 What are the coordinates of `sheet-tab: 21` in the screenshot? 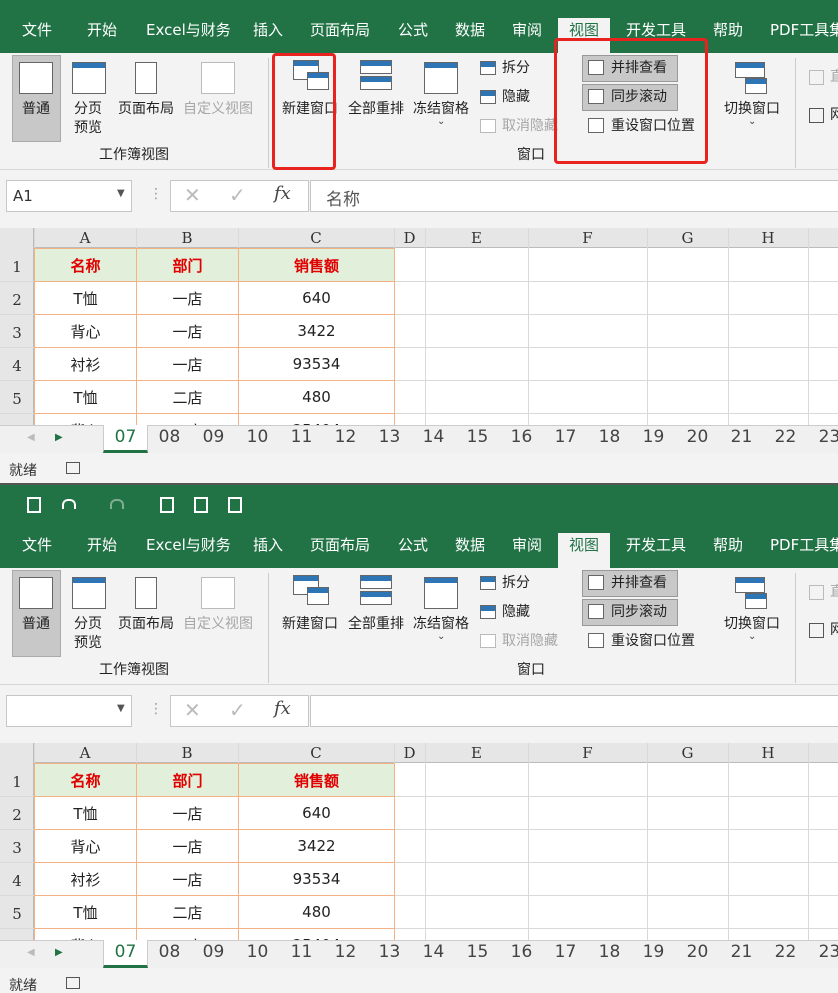 It's located at (741, 437).